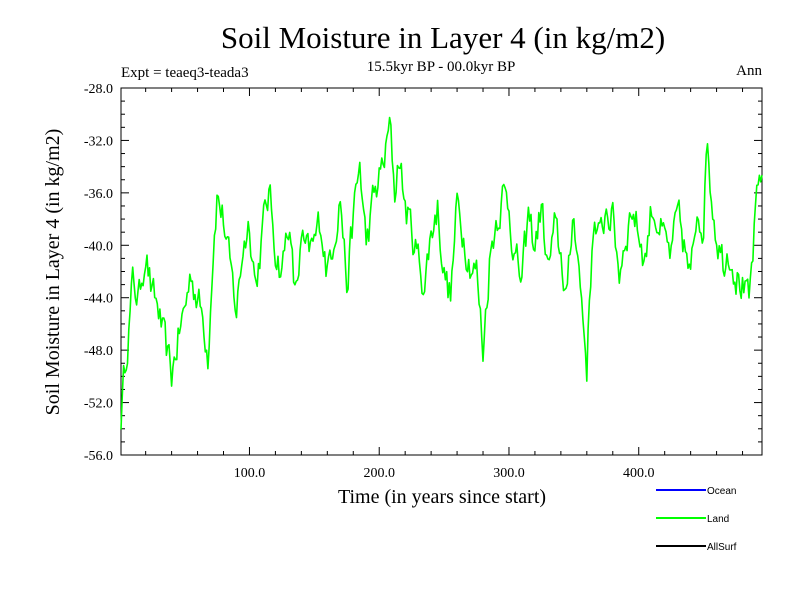 Image resolution: width=800 pixels, height=600 pixels. What do you see at coordinates (696, 547) in the screenshot?
I see `legend-item-allsurf: AllSurf` at bounding box center [696, 547].